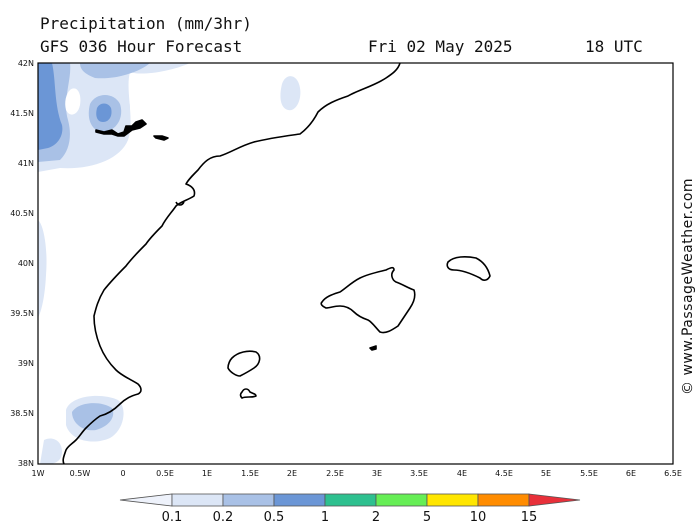 The image size is (700, 525). What do you see at coordinates (146, 500) in the screenshot?
I see `legend-swatch-below` at bounding box center [146, 500].